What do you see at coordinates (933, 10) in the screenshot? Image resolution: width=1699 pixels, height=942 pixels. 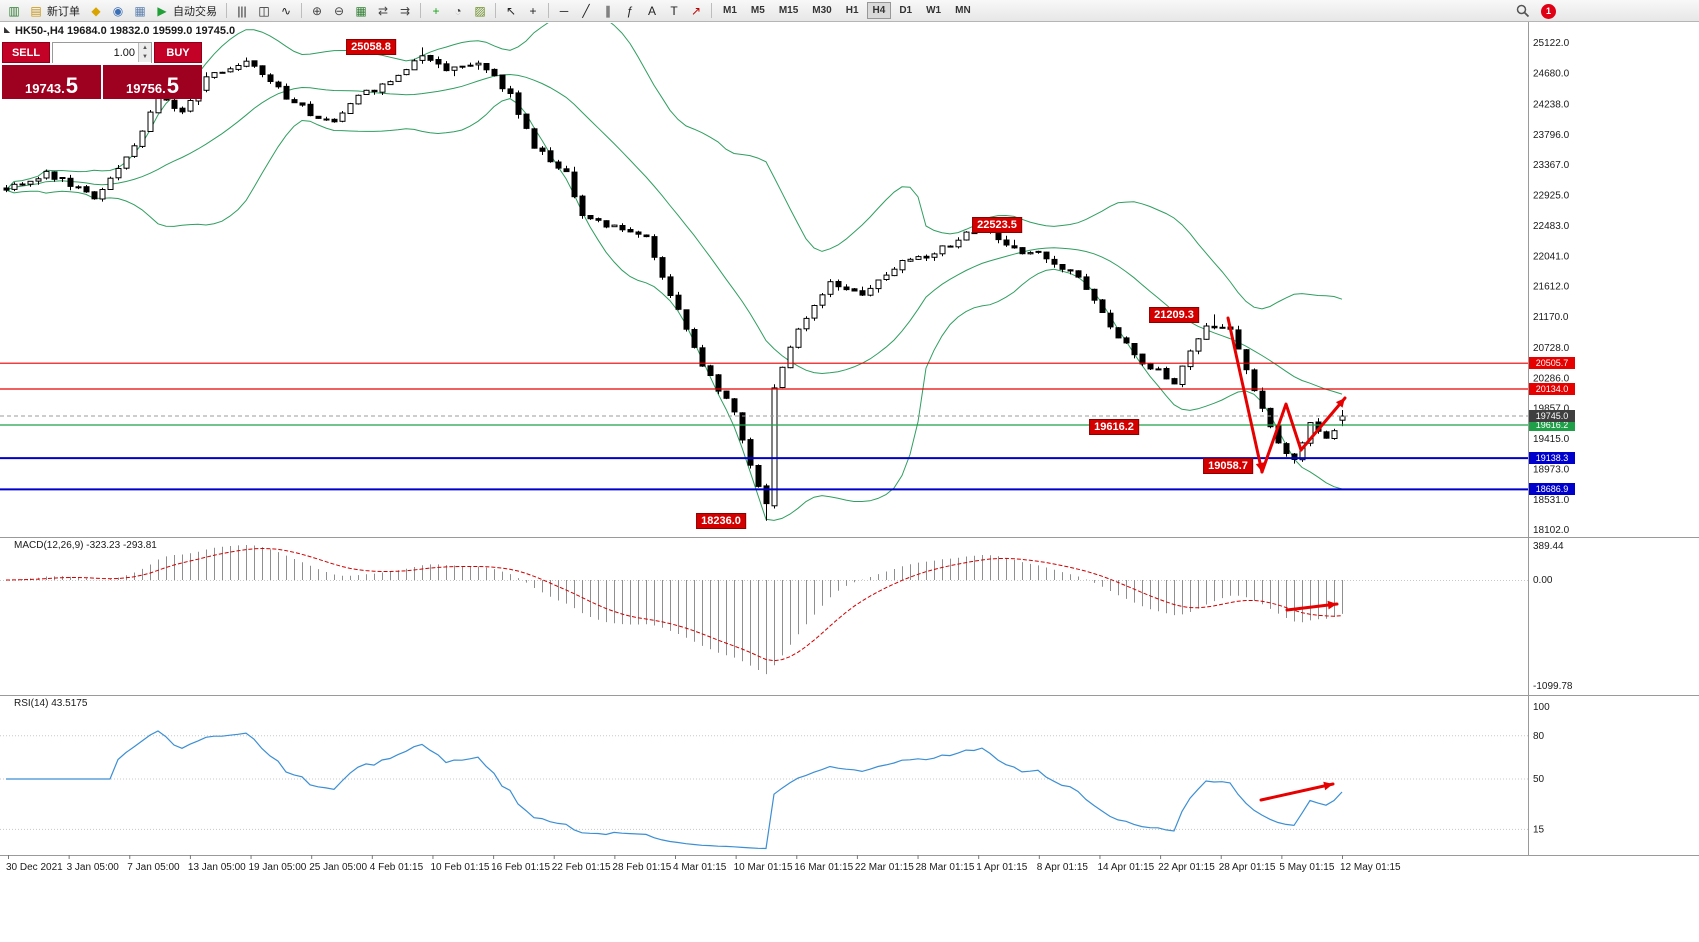 I see `timeframe-button-W1: W1` at bounding box center [933, 10].